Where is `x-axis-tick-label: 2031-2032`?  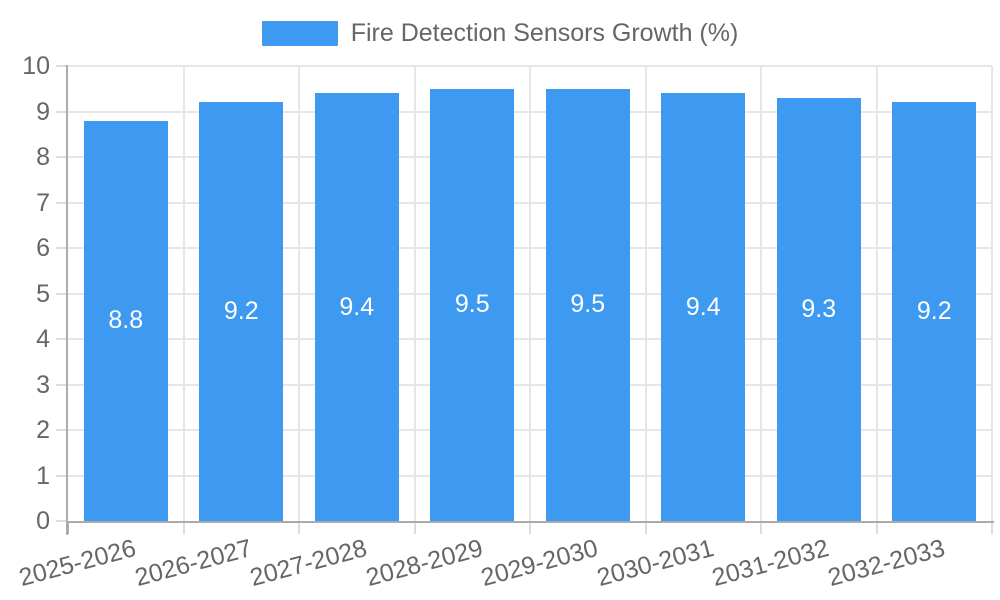
x-axis-tick-label: 2031-2032 is located at coordinates (770, 563).